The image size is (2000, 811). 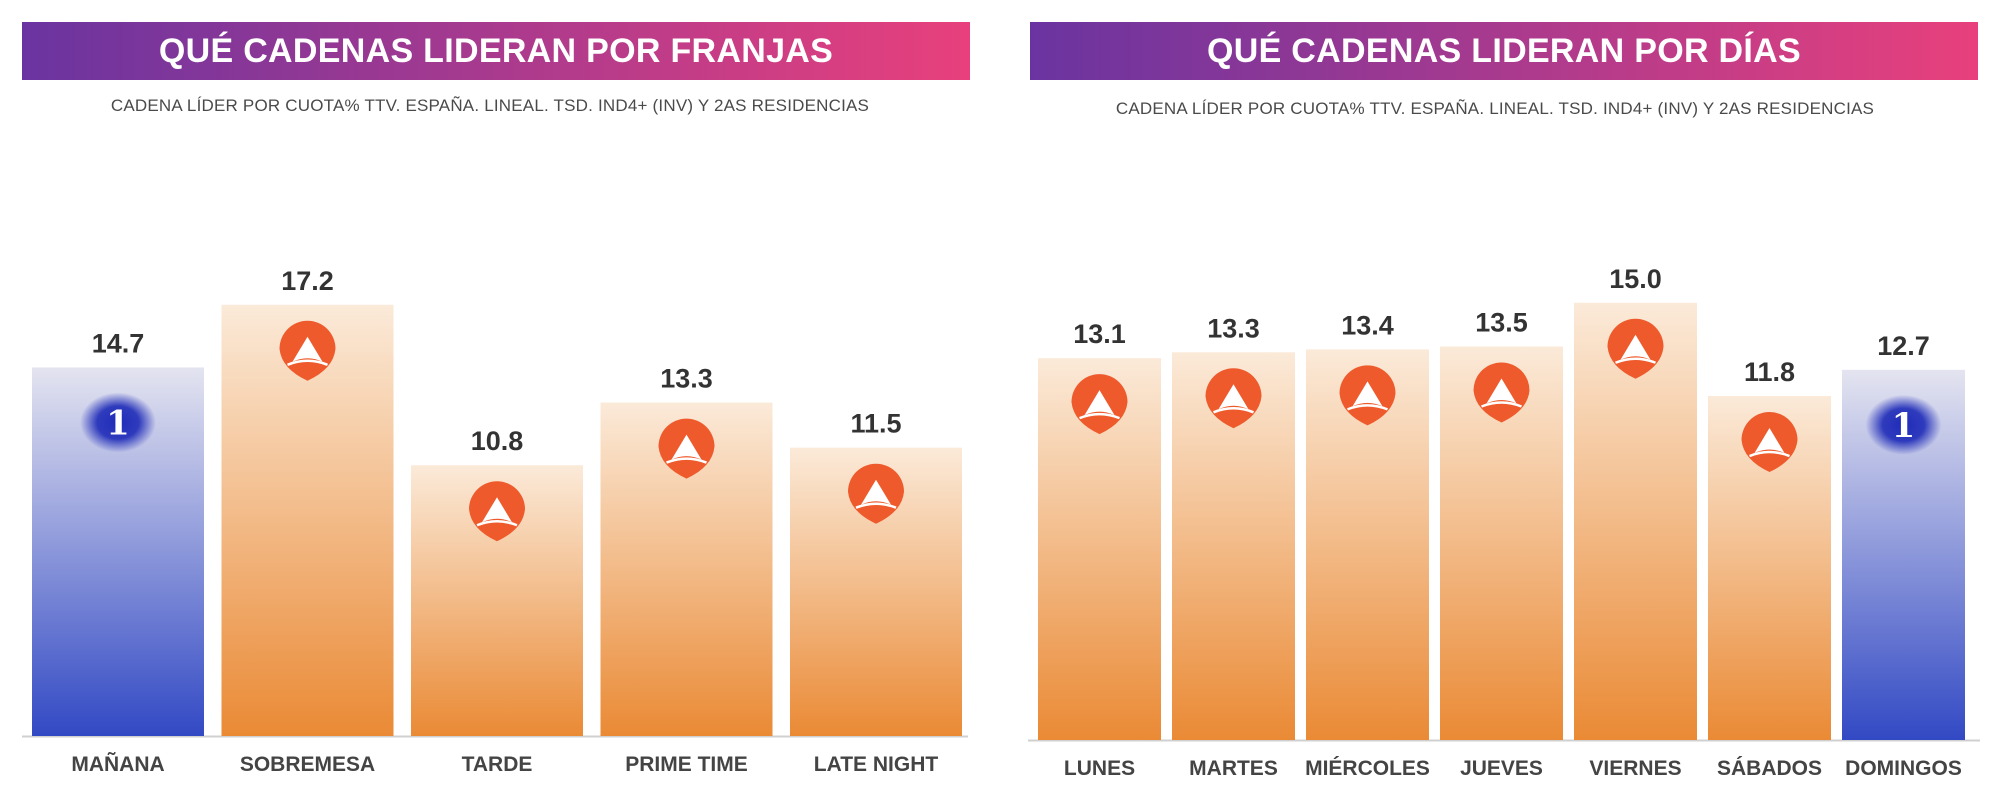 I want to click on x-tick-label: VIERNES, so click(x=1635, y=768).